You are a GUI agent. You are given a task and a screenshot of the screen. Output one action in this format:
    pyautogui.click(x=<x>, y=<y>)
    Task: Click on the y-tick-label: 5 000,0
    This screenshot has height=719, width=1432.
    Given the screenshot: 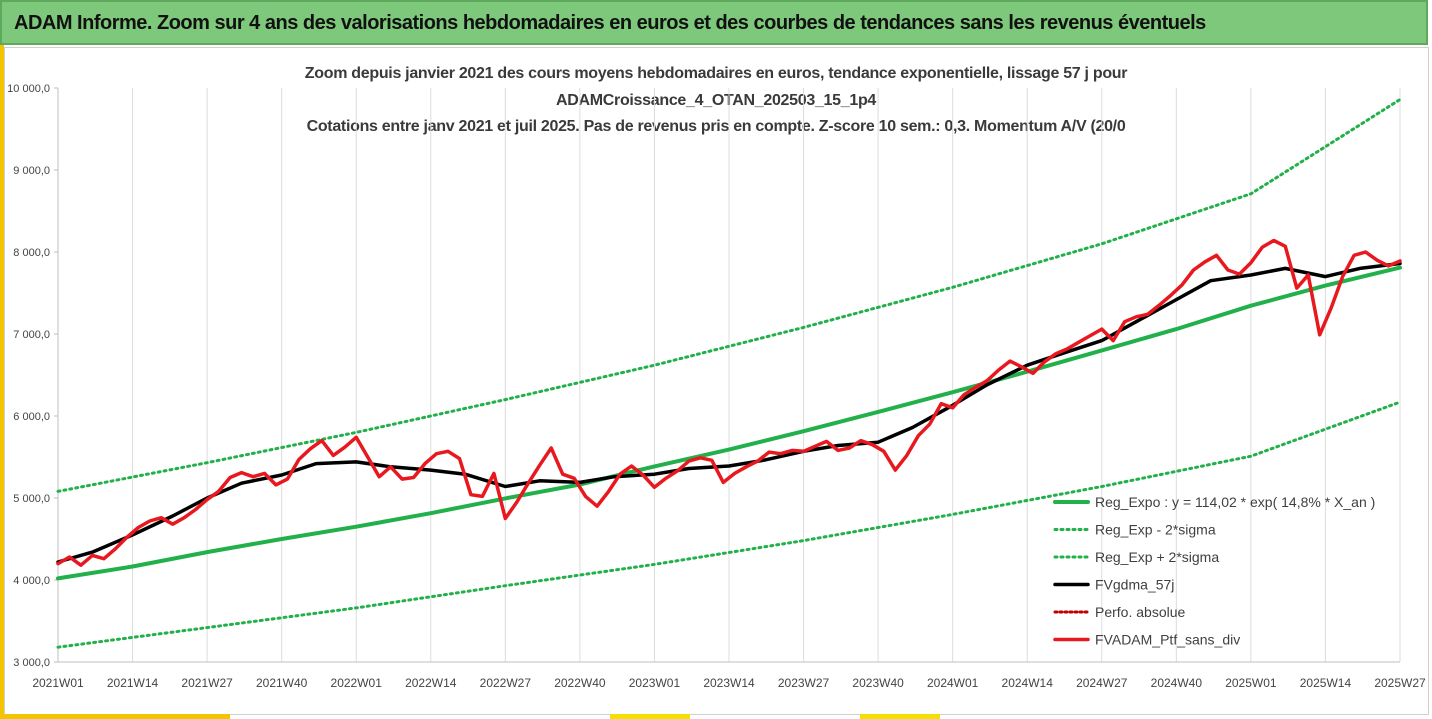 What is the action you would take?
    pyautogui.click(x=31, y=499)
    